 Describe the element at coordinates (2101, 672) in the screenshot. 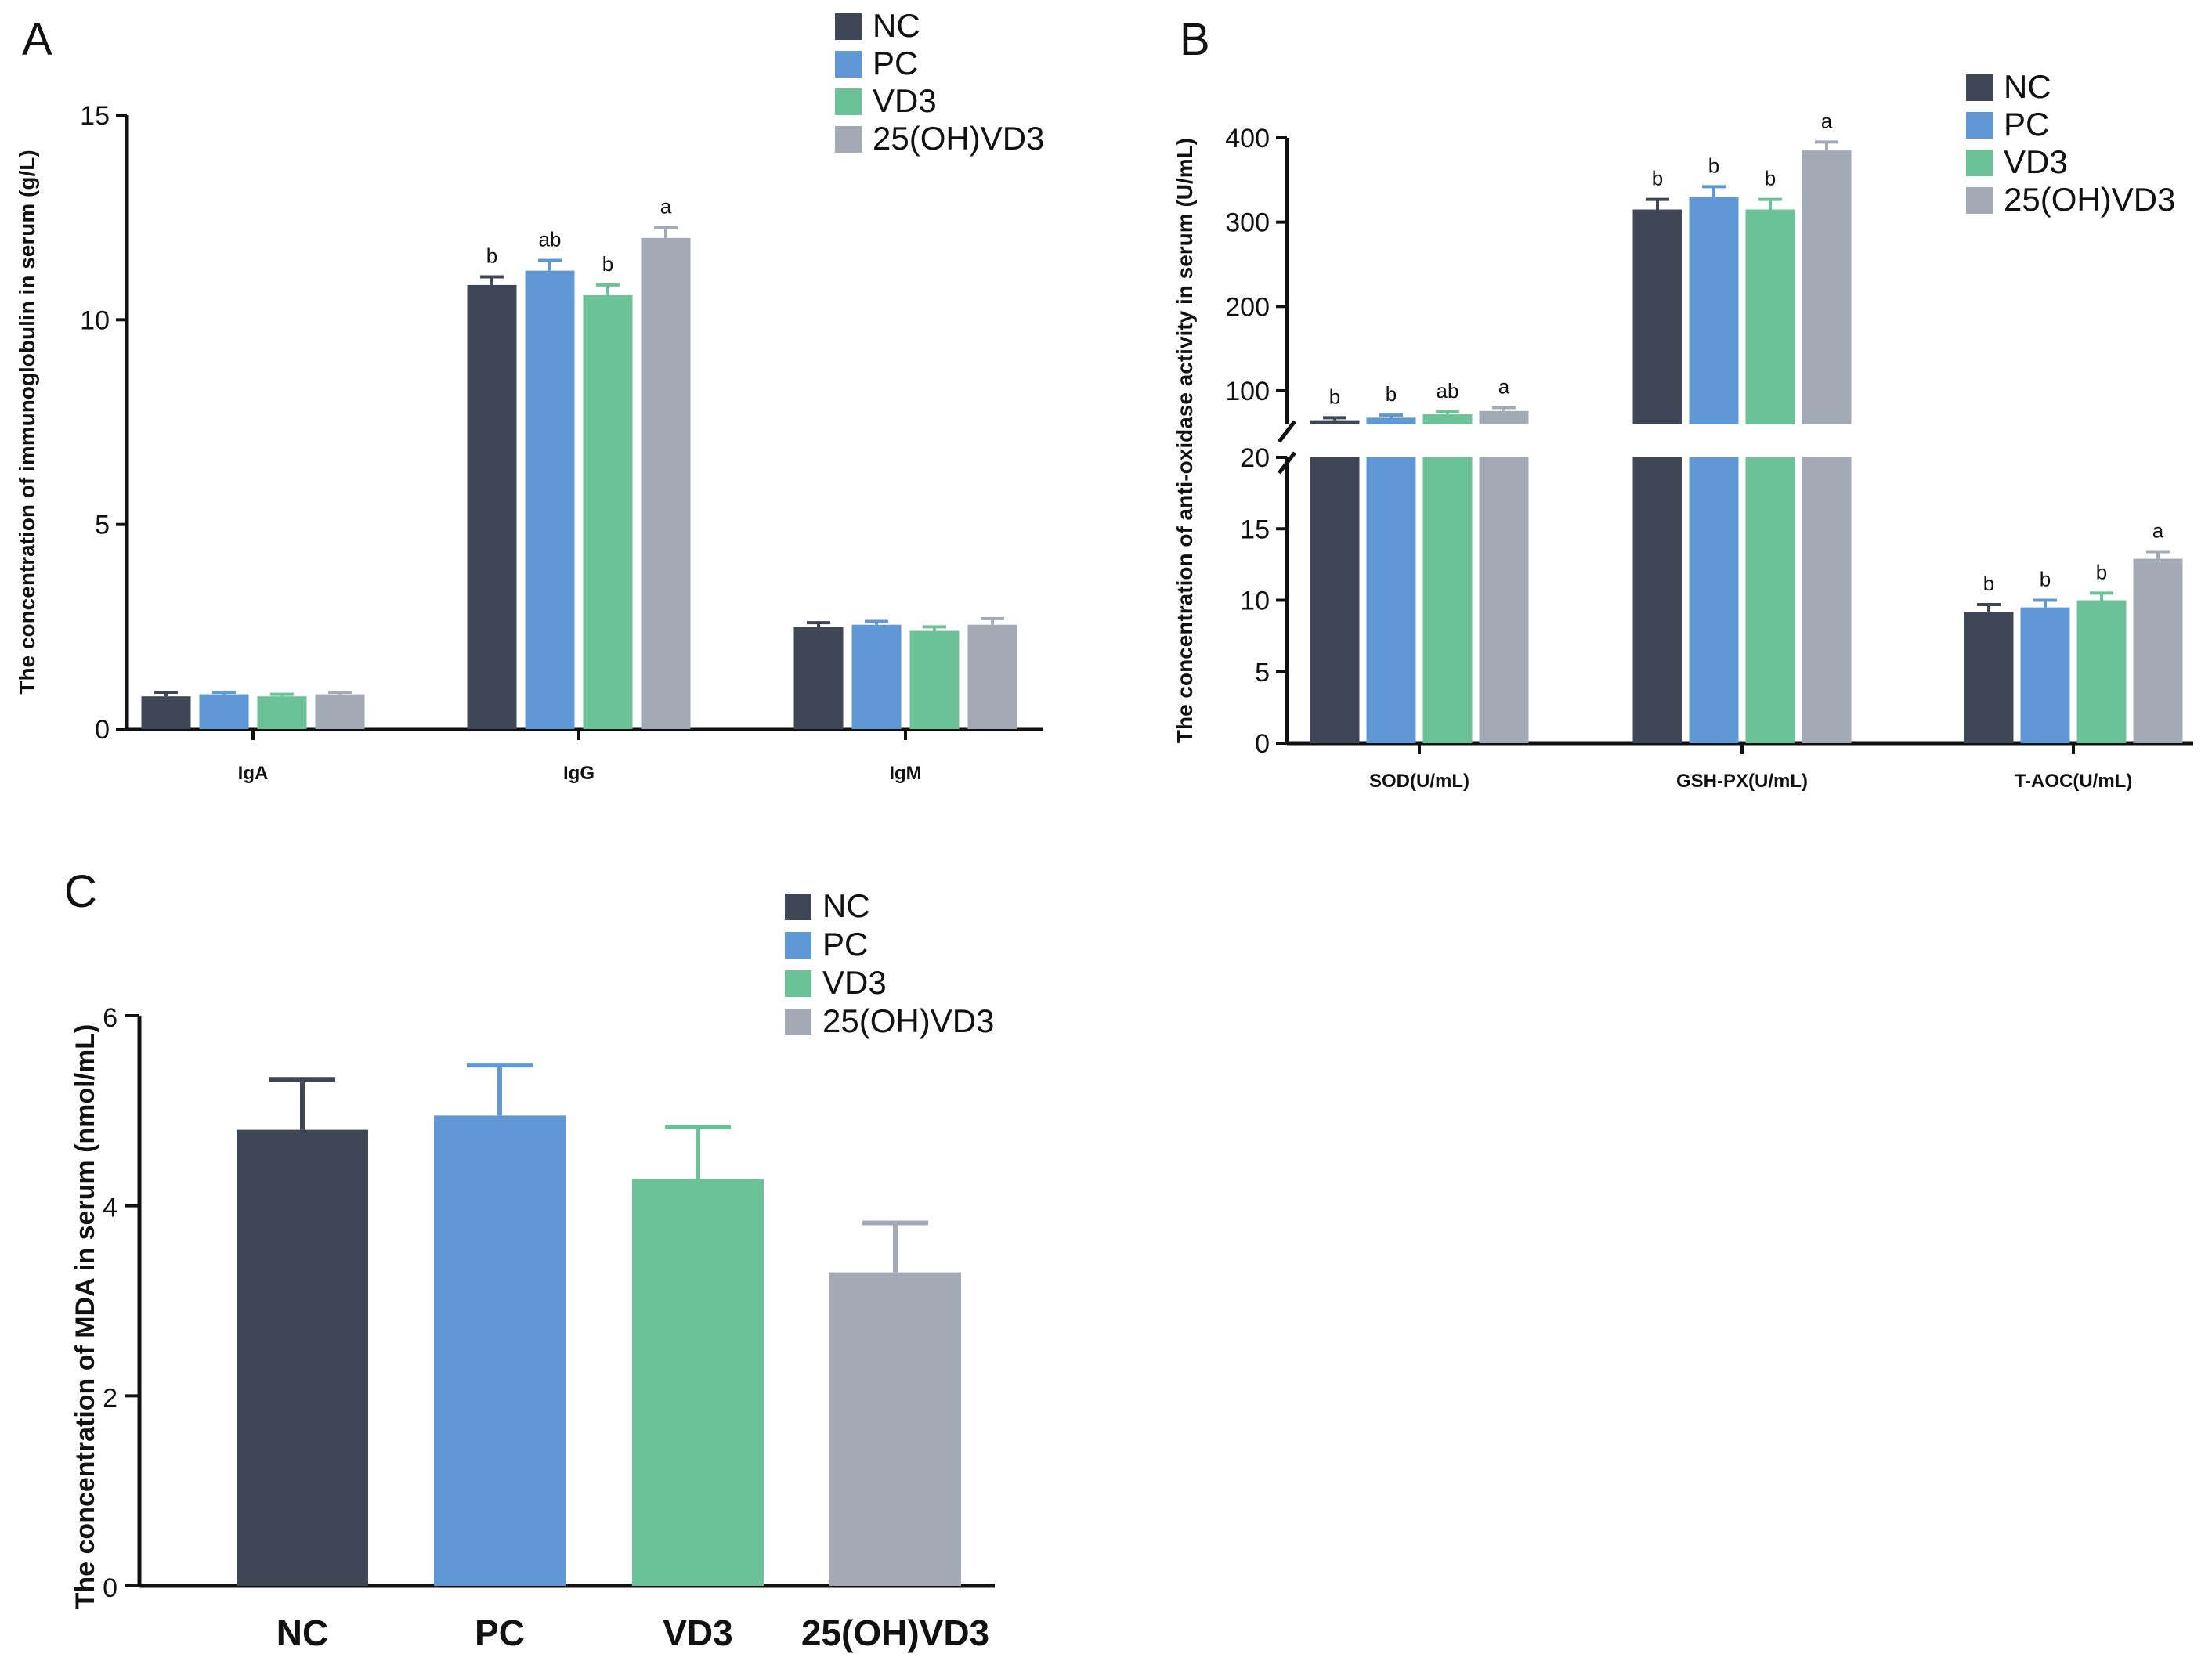

I see `bar-t-aoc-u-ml-vd3` at that location.